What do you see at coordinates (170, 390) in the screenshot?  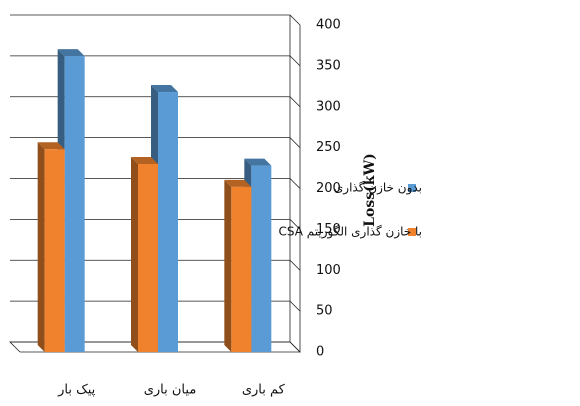 I see `x-tick-label: میان باری` at bounding box center [170, 390].